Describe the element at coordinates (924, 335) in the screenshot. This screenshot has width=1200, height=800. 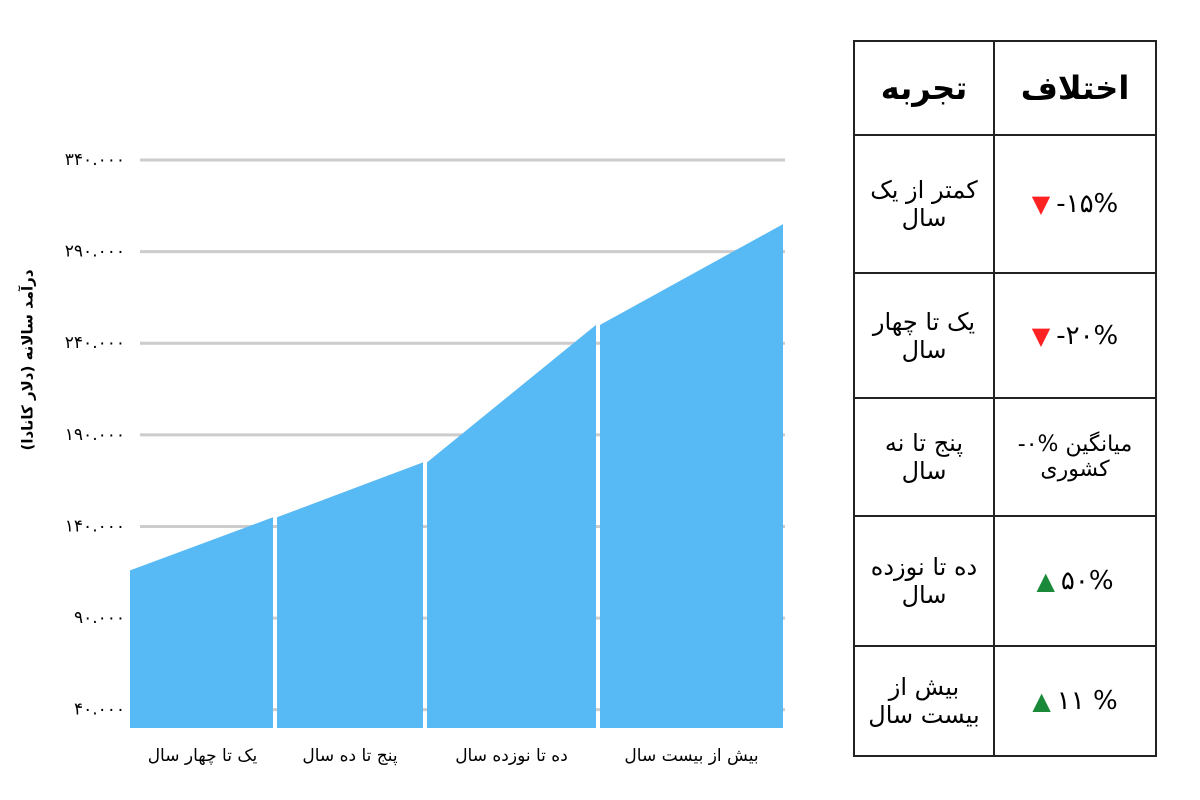
I see `experience: یک تا چهار سال` at that location.